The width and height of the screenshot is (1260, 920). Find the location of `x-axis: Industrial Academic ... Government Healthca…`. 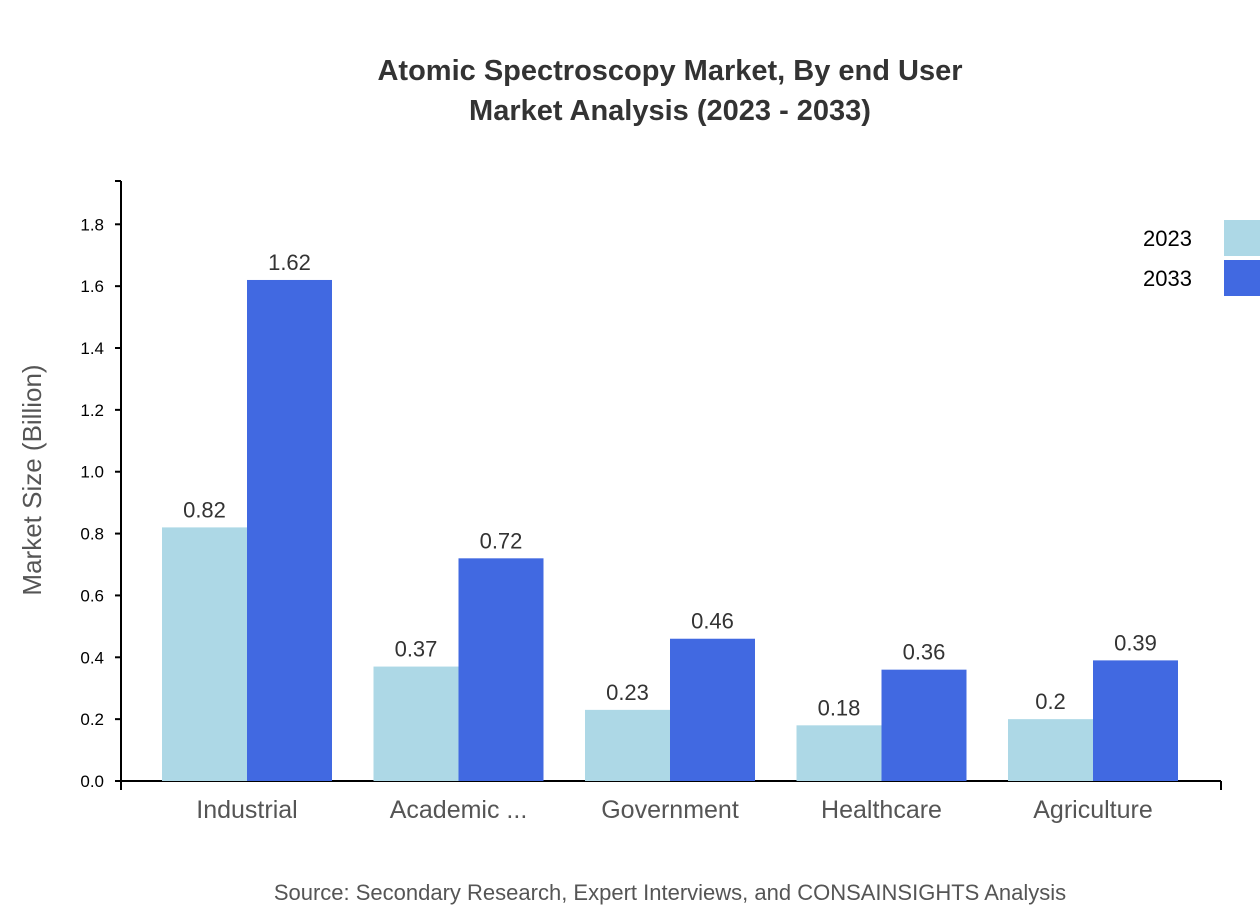

x-axis: Industrial Academic ... Government Healthca… is located at coordinates (671, 802).